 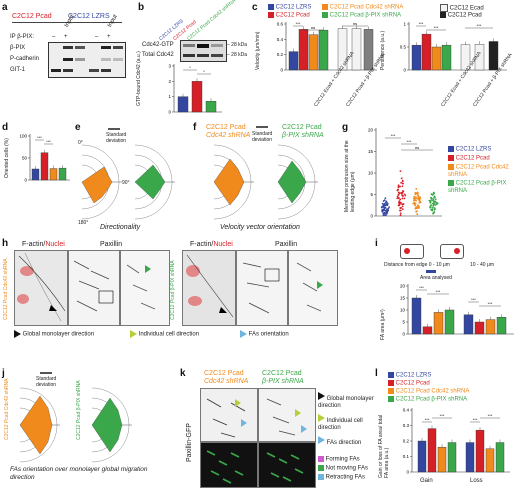 I want to click on g-legend-pcad: C2C12 Pcad, so click(x=469, y=159).